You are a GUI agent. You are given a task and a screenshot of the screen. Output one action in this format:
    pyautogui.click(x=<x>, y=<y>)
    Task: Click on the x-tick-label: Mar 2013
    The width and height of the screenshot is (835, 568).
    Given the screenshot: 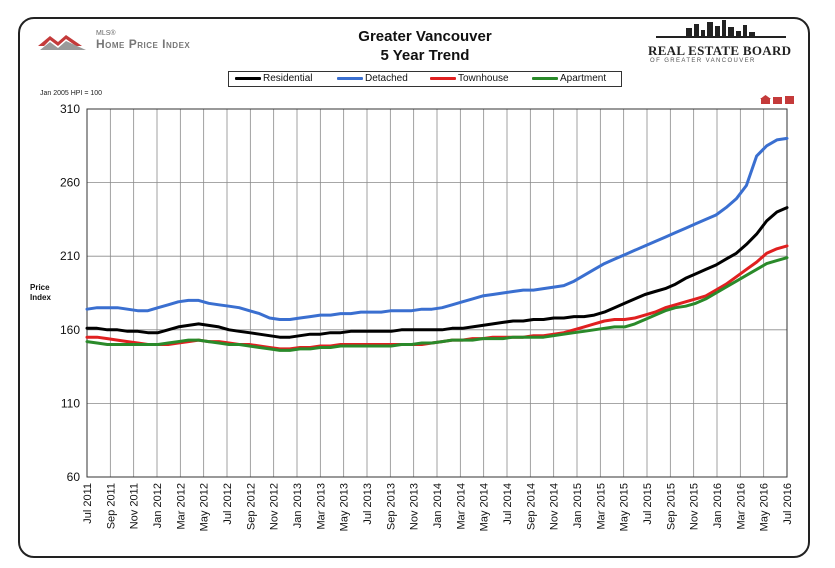 What is the action you would take?
    pyautogui.click(x=321, y=506)
    